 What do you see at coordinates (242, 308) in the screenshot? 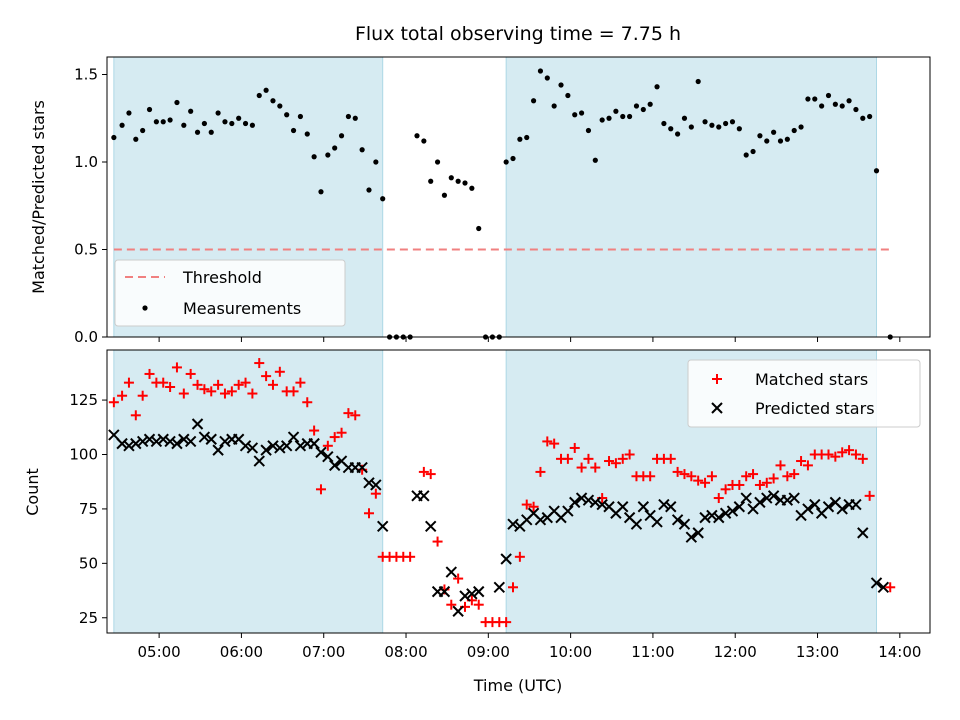
I see `legend-measurements-label: Measurements` at bounding box center [242, 308].